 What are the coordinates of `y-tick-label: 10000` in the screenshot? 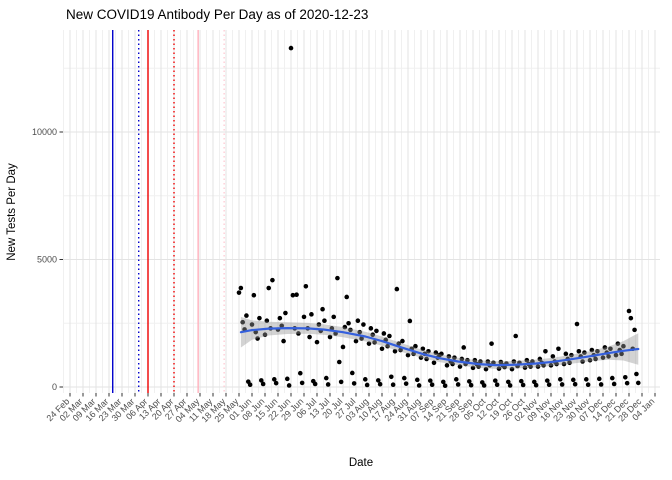 It's located at (44, 132).